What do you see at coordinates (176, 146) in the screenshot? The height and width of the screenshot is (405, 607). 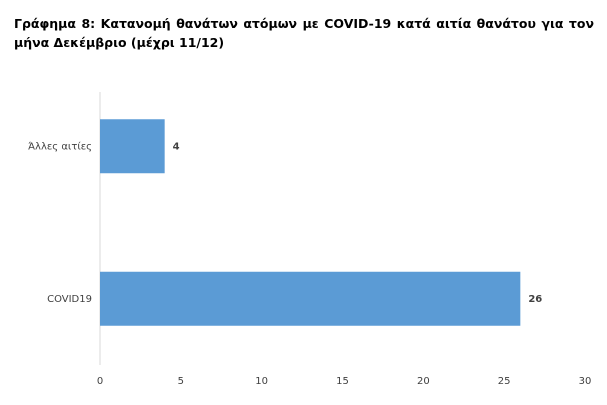 I see `value-label: 4` at bounding box center [176, 146].